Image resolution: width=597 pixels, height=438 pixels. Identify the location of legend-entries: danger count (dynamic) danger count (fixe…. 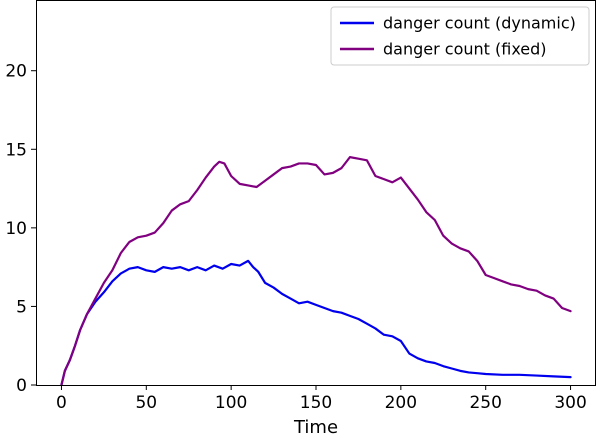
(458, 36).